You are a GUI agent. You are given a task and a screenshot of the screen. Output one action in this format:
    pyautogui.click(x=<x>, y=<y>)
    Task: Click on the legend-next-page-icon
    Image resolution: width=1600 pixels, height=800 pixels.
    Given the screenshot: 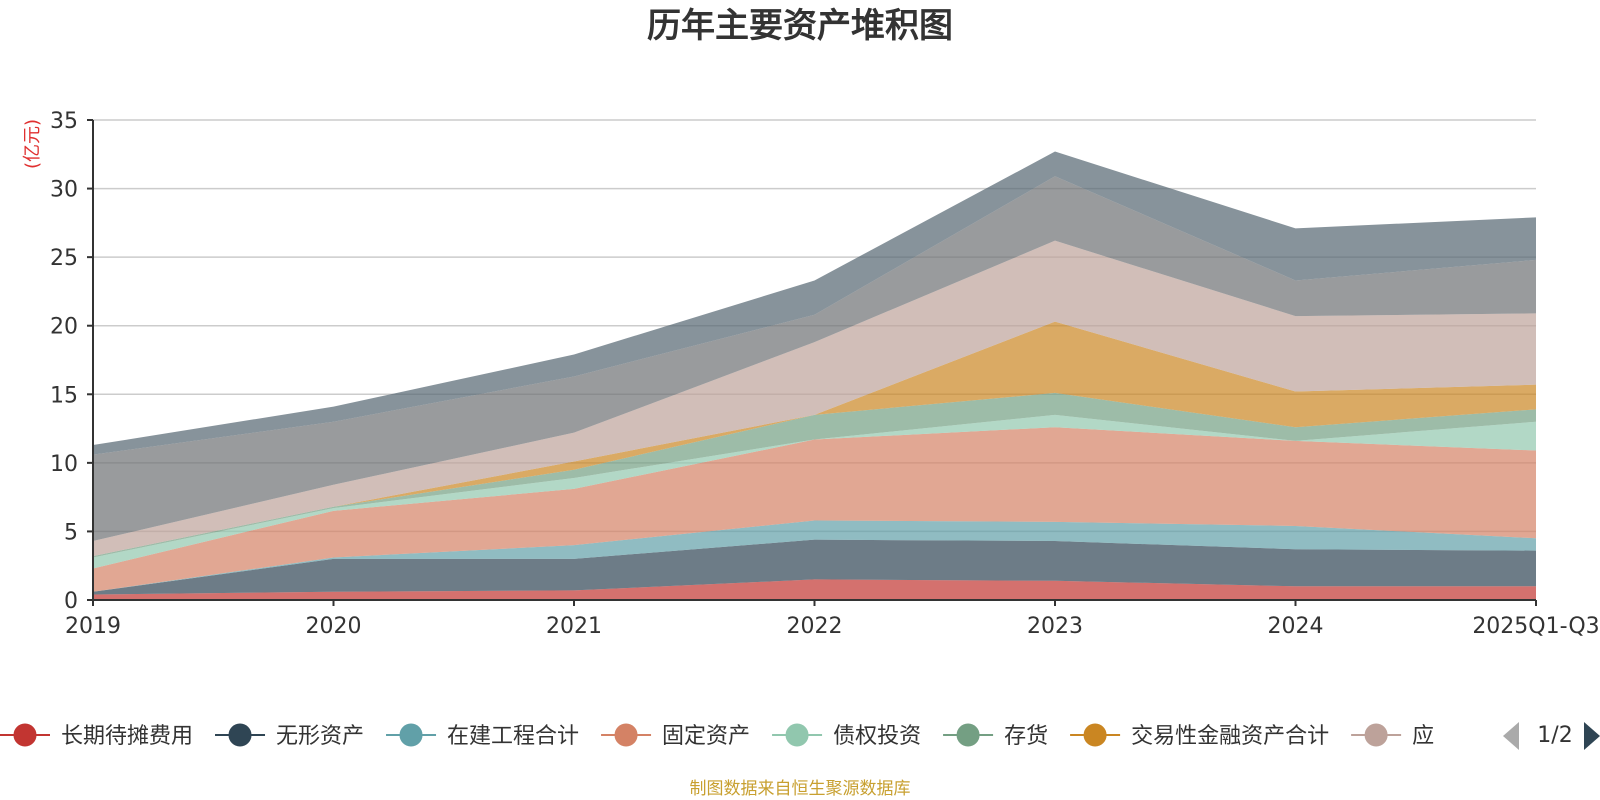 What is the action you would take?
    pyautogui.click(x=1592, y=736)
    